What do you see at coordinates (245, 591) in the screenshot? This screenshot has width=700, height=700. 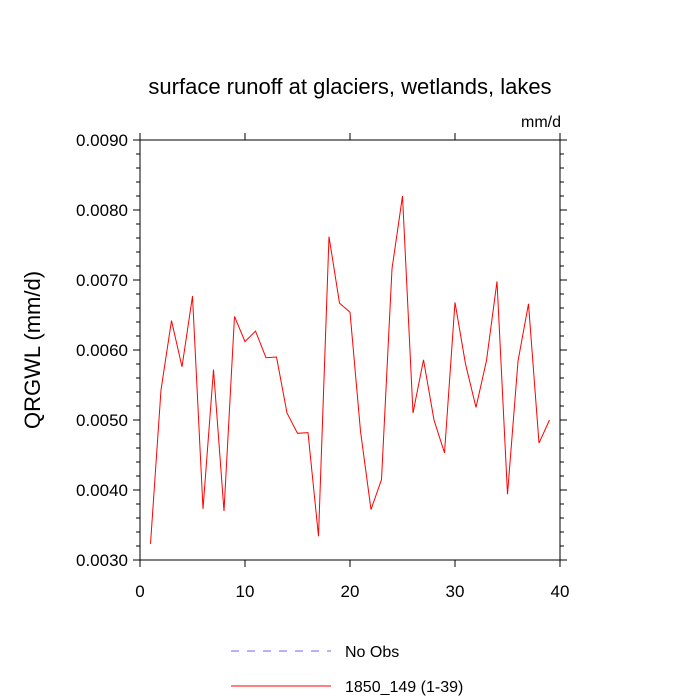 I see `x-tick-label: 10` at bounding box center [245, 591].